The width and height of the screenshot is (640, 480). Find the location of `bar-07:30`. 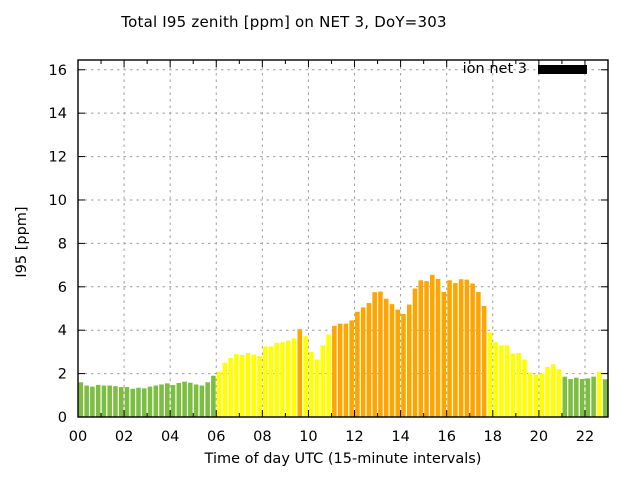

bar-07:30 is located at coordinates (253, 385).